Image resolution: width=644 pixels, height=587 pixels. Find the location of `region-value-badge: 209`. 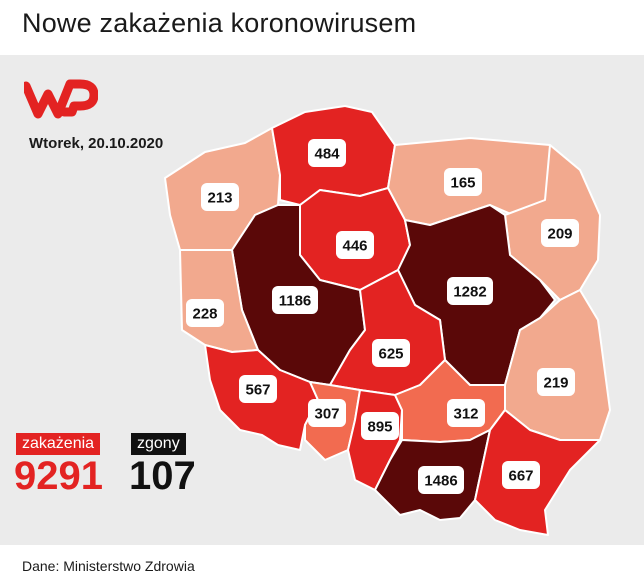

region-value-badge: 209 is located at coordinates (560, 233).